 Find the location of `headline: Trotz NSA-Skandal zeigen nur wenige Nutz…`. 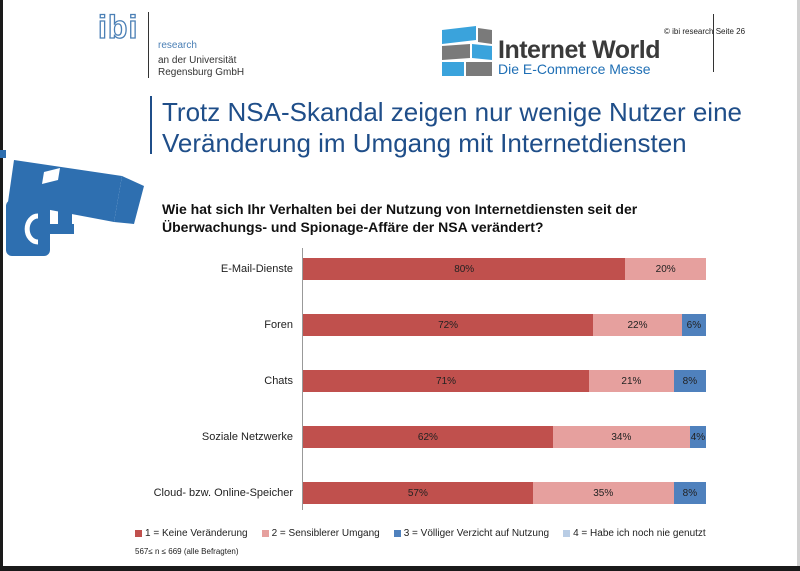

headline: Trotz NSA-Skandal zeigen nur wenige Nutz… is located at coordinates (462, 128).